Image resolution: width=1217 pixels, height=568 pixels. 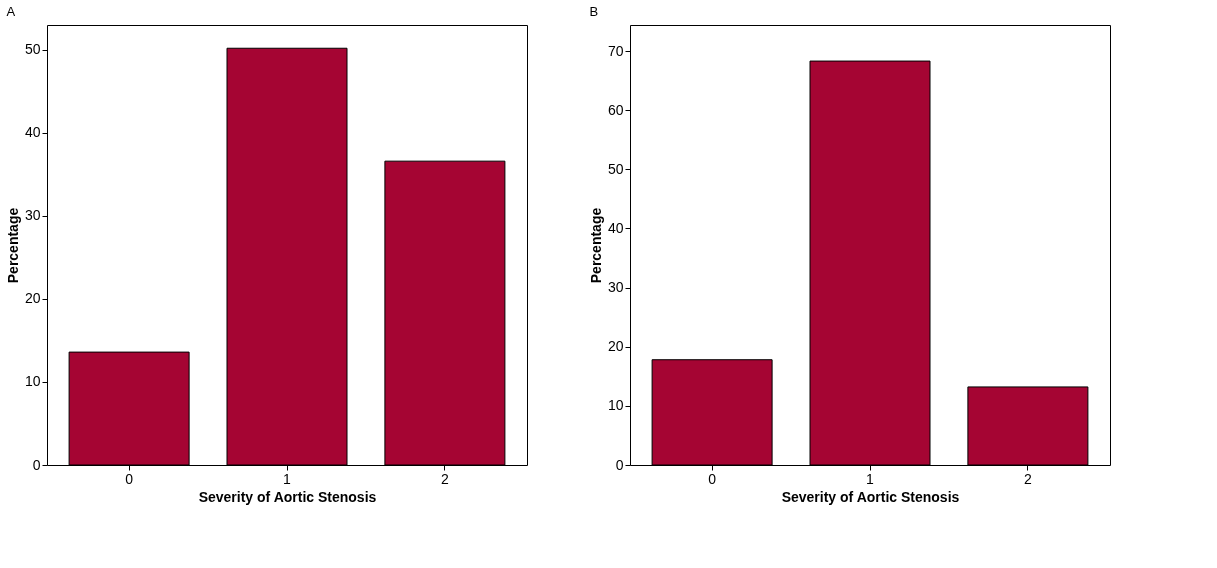 What do you see at coordinates (615, 109) in the screenshot?
I see `y-tick-label: 60` at bounding box center [615, 109].